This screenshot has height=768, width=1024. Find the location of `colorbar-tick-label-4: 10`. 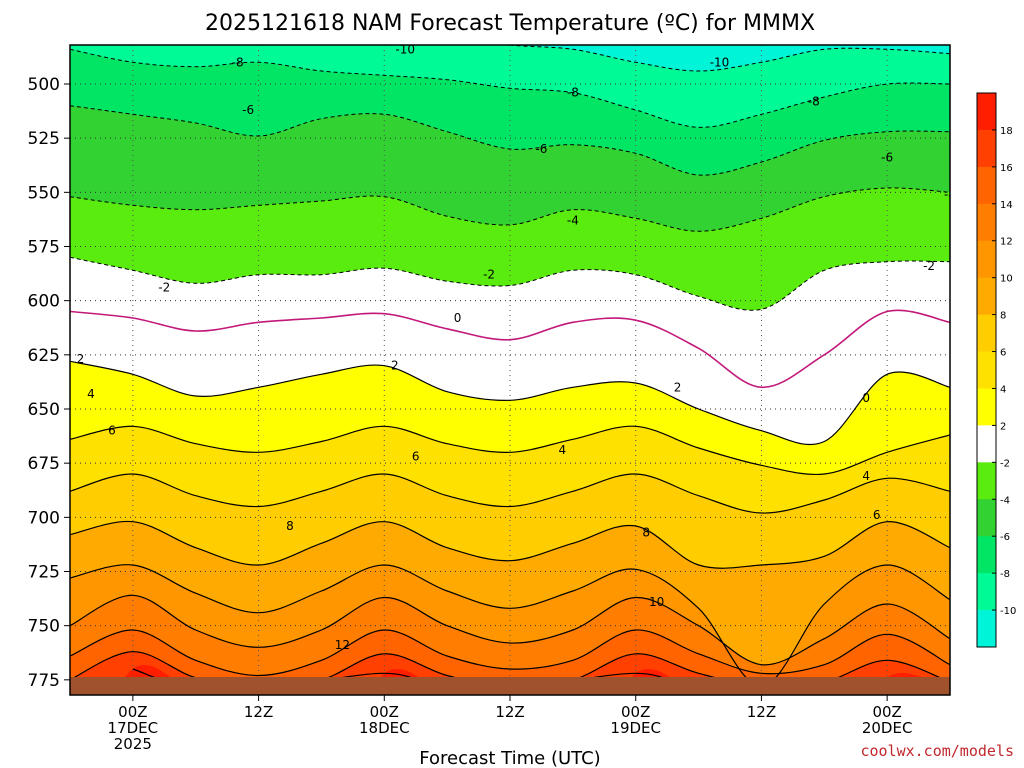

colorbar-tick-label-4: 10 is located at coordinates (1006, 279).